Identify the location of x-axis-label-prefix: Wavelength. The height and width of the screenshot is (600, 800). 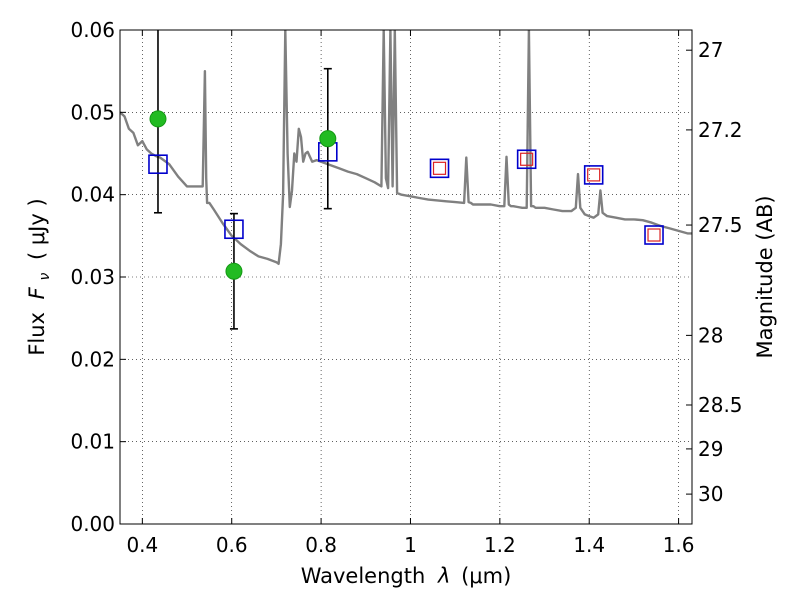
(363, 576).